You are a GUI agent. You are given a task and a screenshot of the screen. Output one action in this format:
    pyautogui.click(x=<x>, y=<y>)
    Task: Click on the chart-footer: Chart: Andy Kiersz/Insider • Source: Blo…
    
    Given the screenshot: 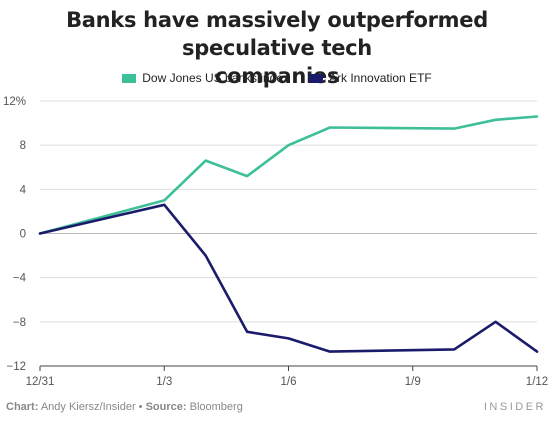 What is the action you would take?
    pyautogui.click(x=124, y=407)
    